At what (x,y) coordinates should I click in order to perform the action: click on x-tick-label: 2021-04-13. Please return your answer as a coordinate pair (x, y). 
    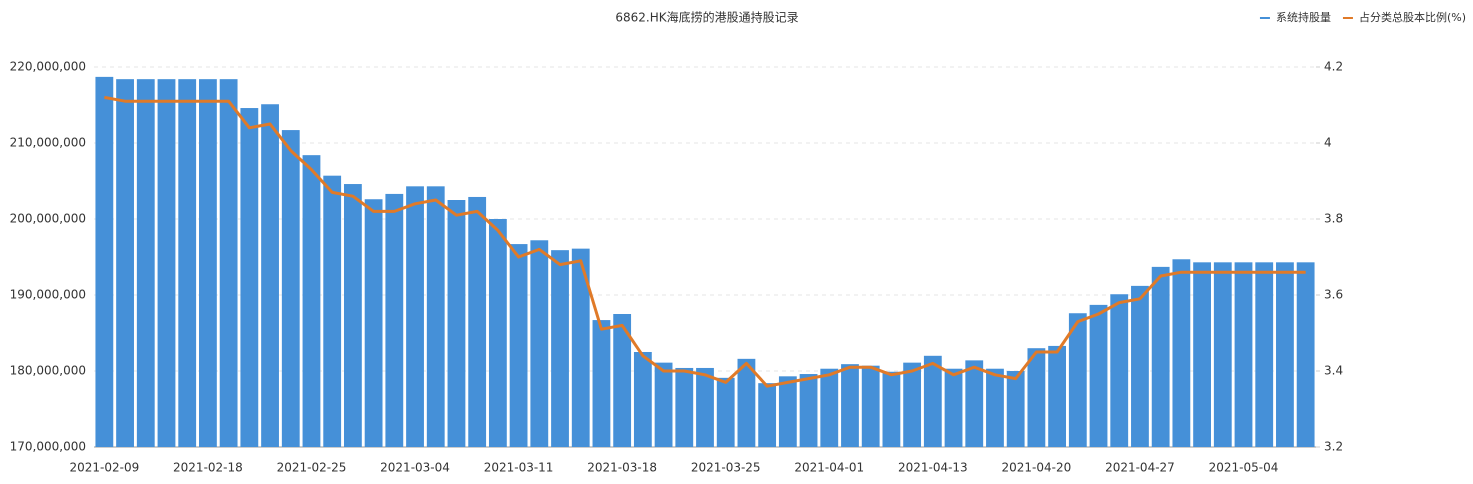
    Looking at the image, I should click on (933, 468).